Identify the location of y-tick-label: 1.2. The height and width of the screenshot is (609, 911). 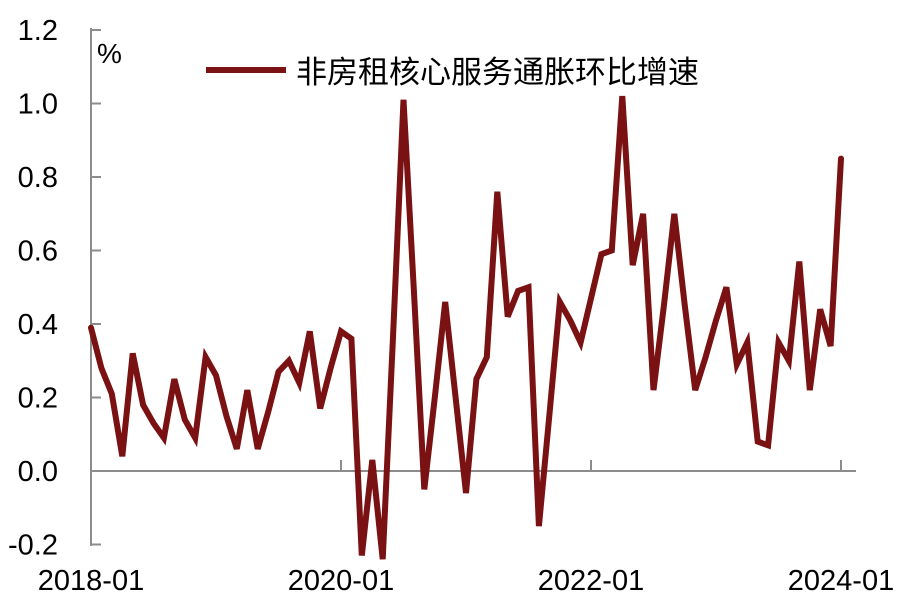
(38, 31).